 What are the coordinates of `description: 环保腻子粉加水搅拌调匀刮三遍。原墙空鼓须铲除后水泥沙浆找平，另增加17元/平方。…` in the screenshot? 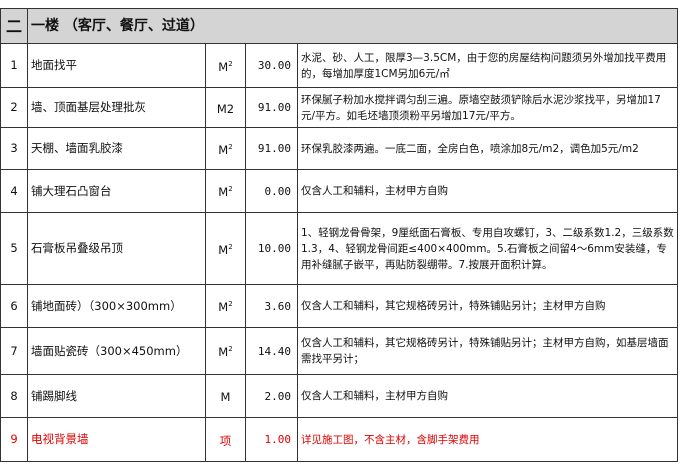 It's located at (487, 107).